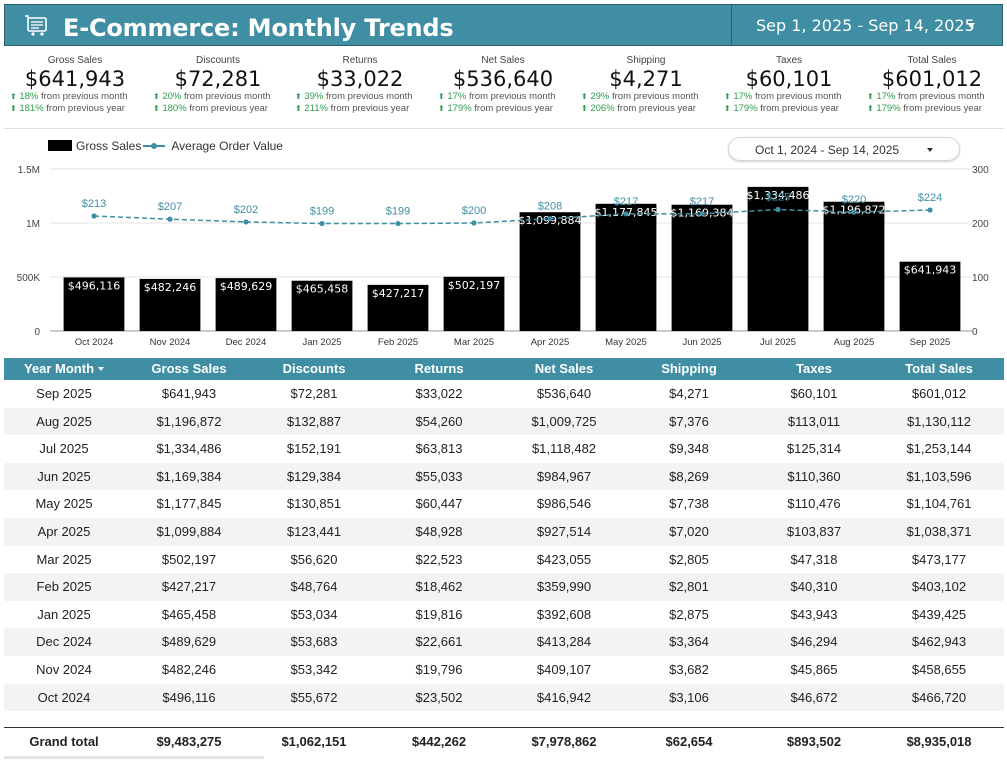  I want to click on table-cell: $409,107, so click(564, 669).